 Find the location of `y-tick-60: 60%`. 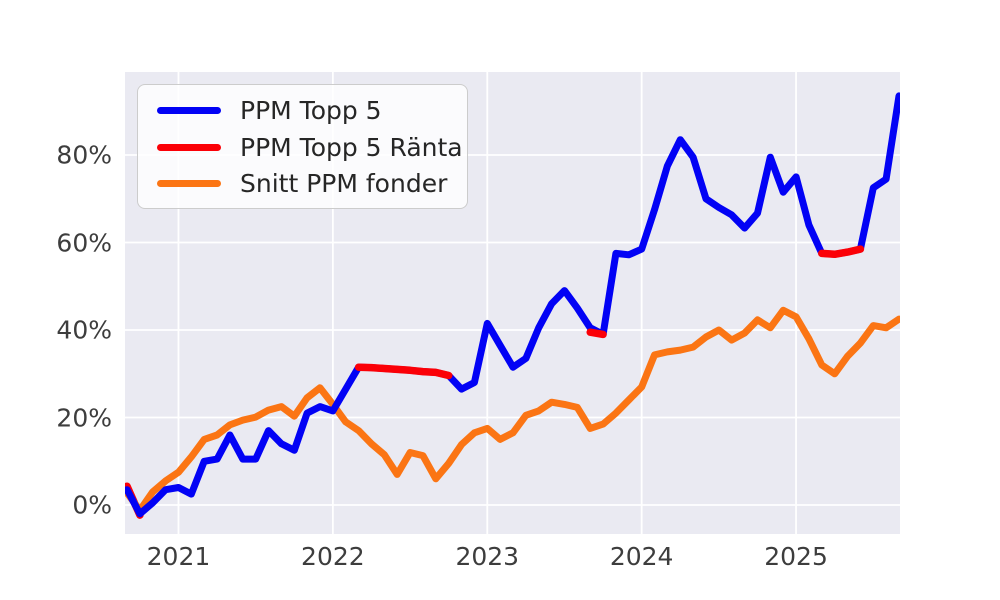

y-tick-60: 60% is located at coordinates (84, 242).